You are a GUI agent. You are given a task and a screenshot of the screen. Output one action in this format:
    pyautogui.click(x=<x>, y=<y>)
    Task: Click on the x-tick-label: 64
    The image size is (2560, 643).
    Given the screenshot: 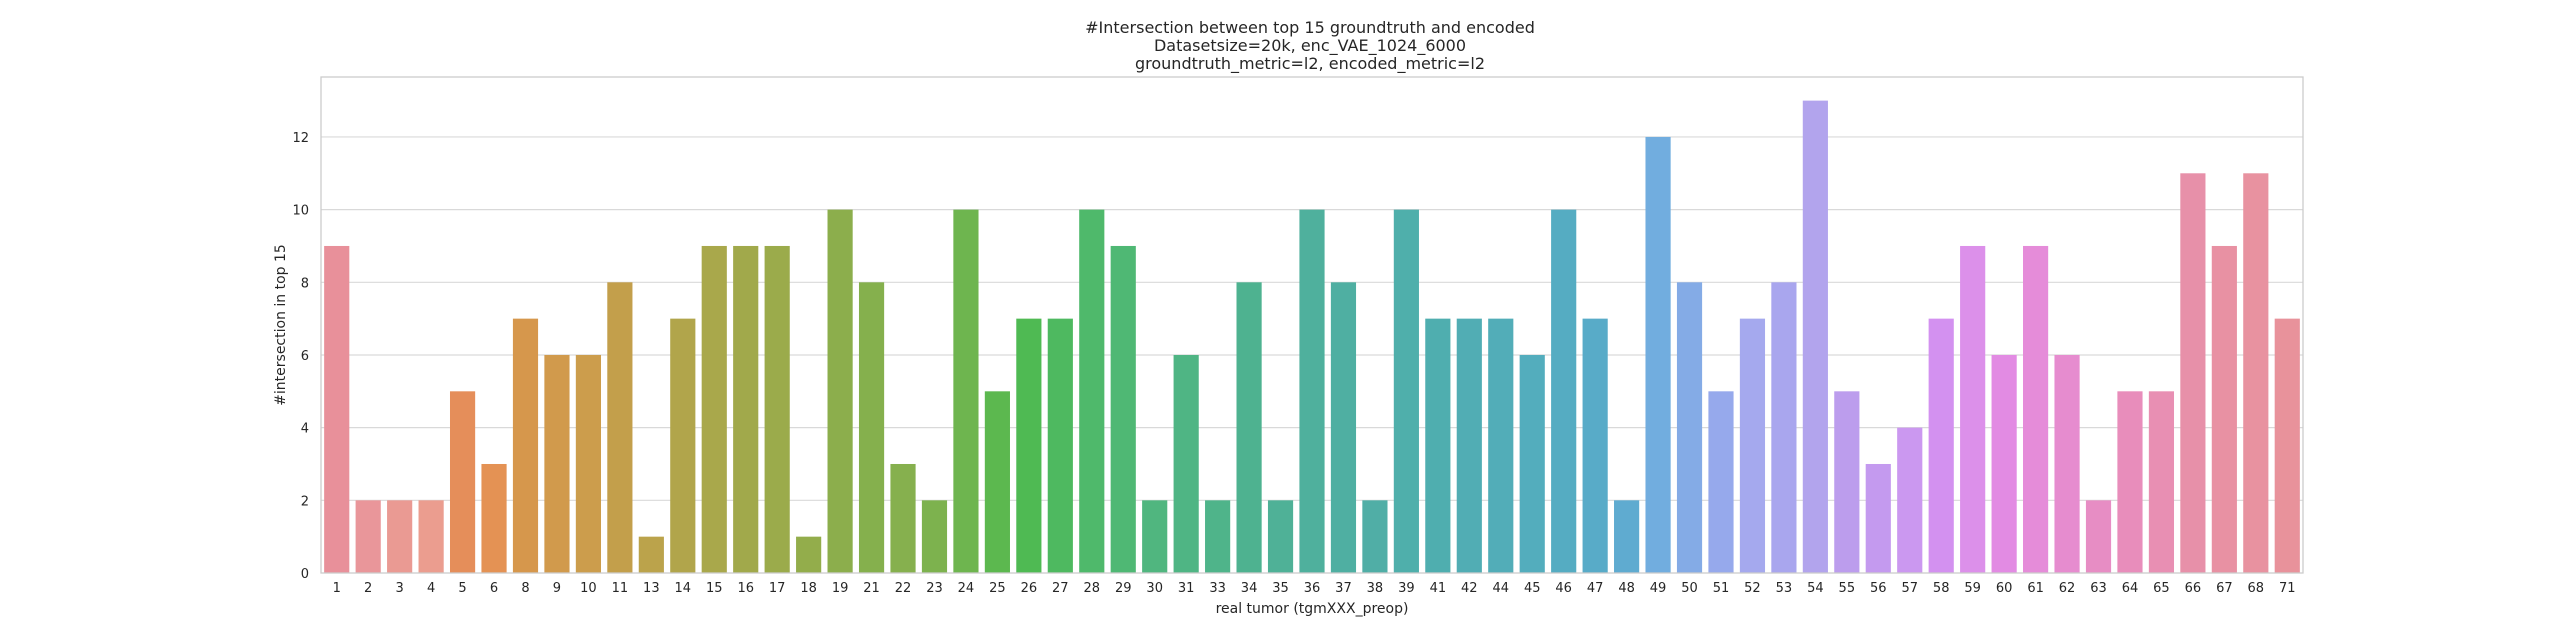 What is the action you would take?
    pyautogui.click(x=2130, y=588)
    